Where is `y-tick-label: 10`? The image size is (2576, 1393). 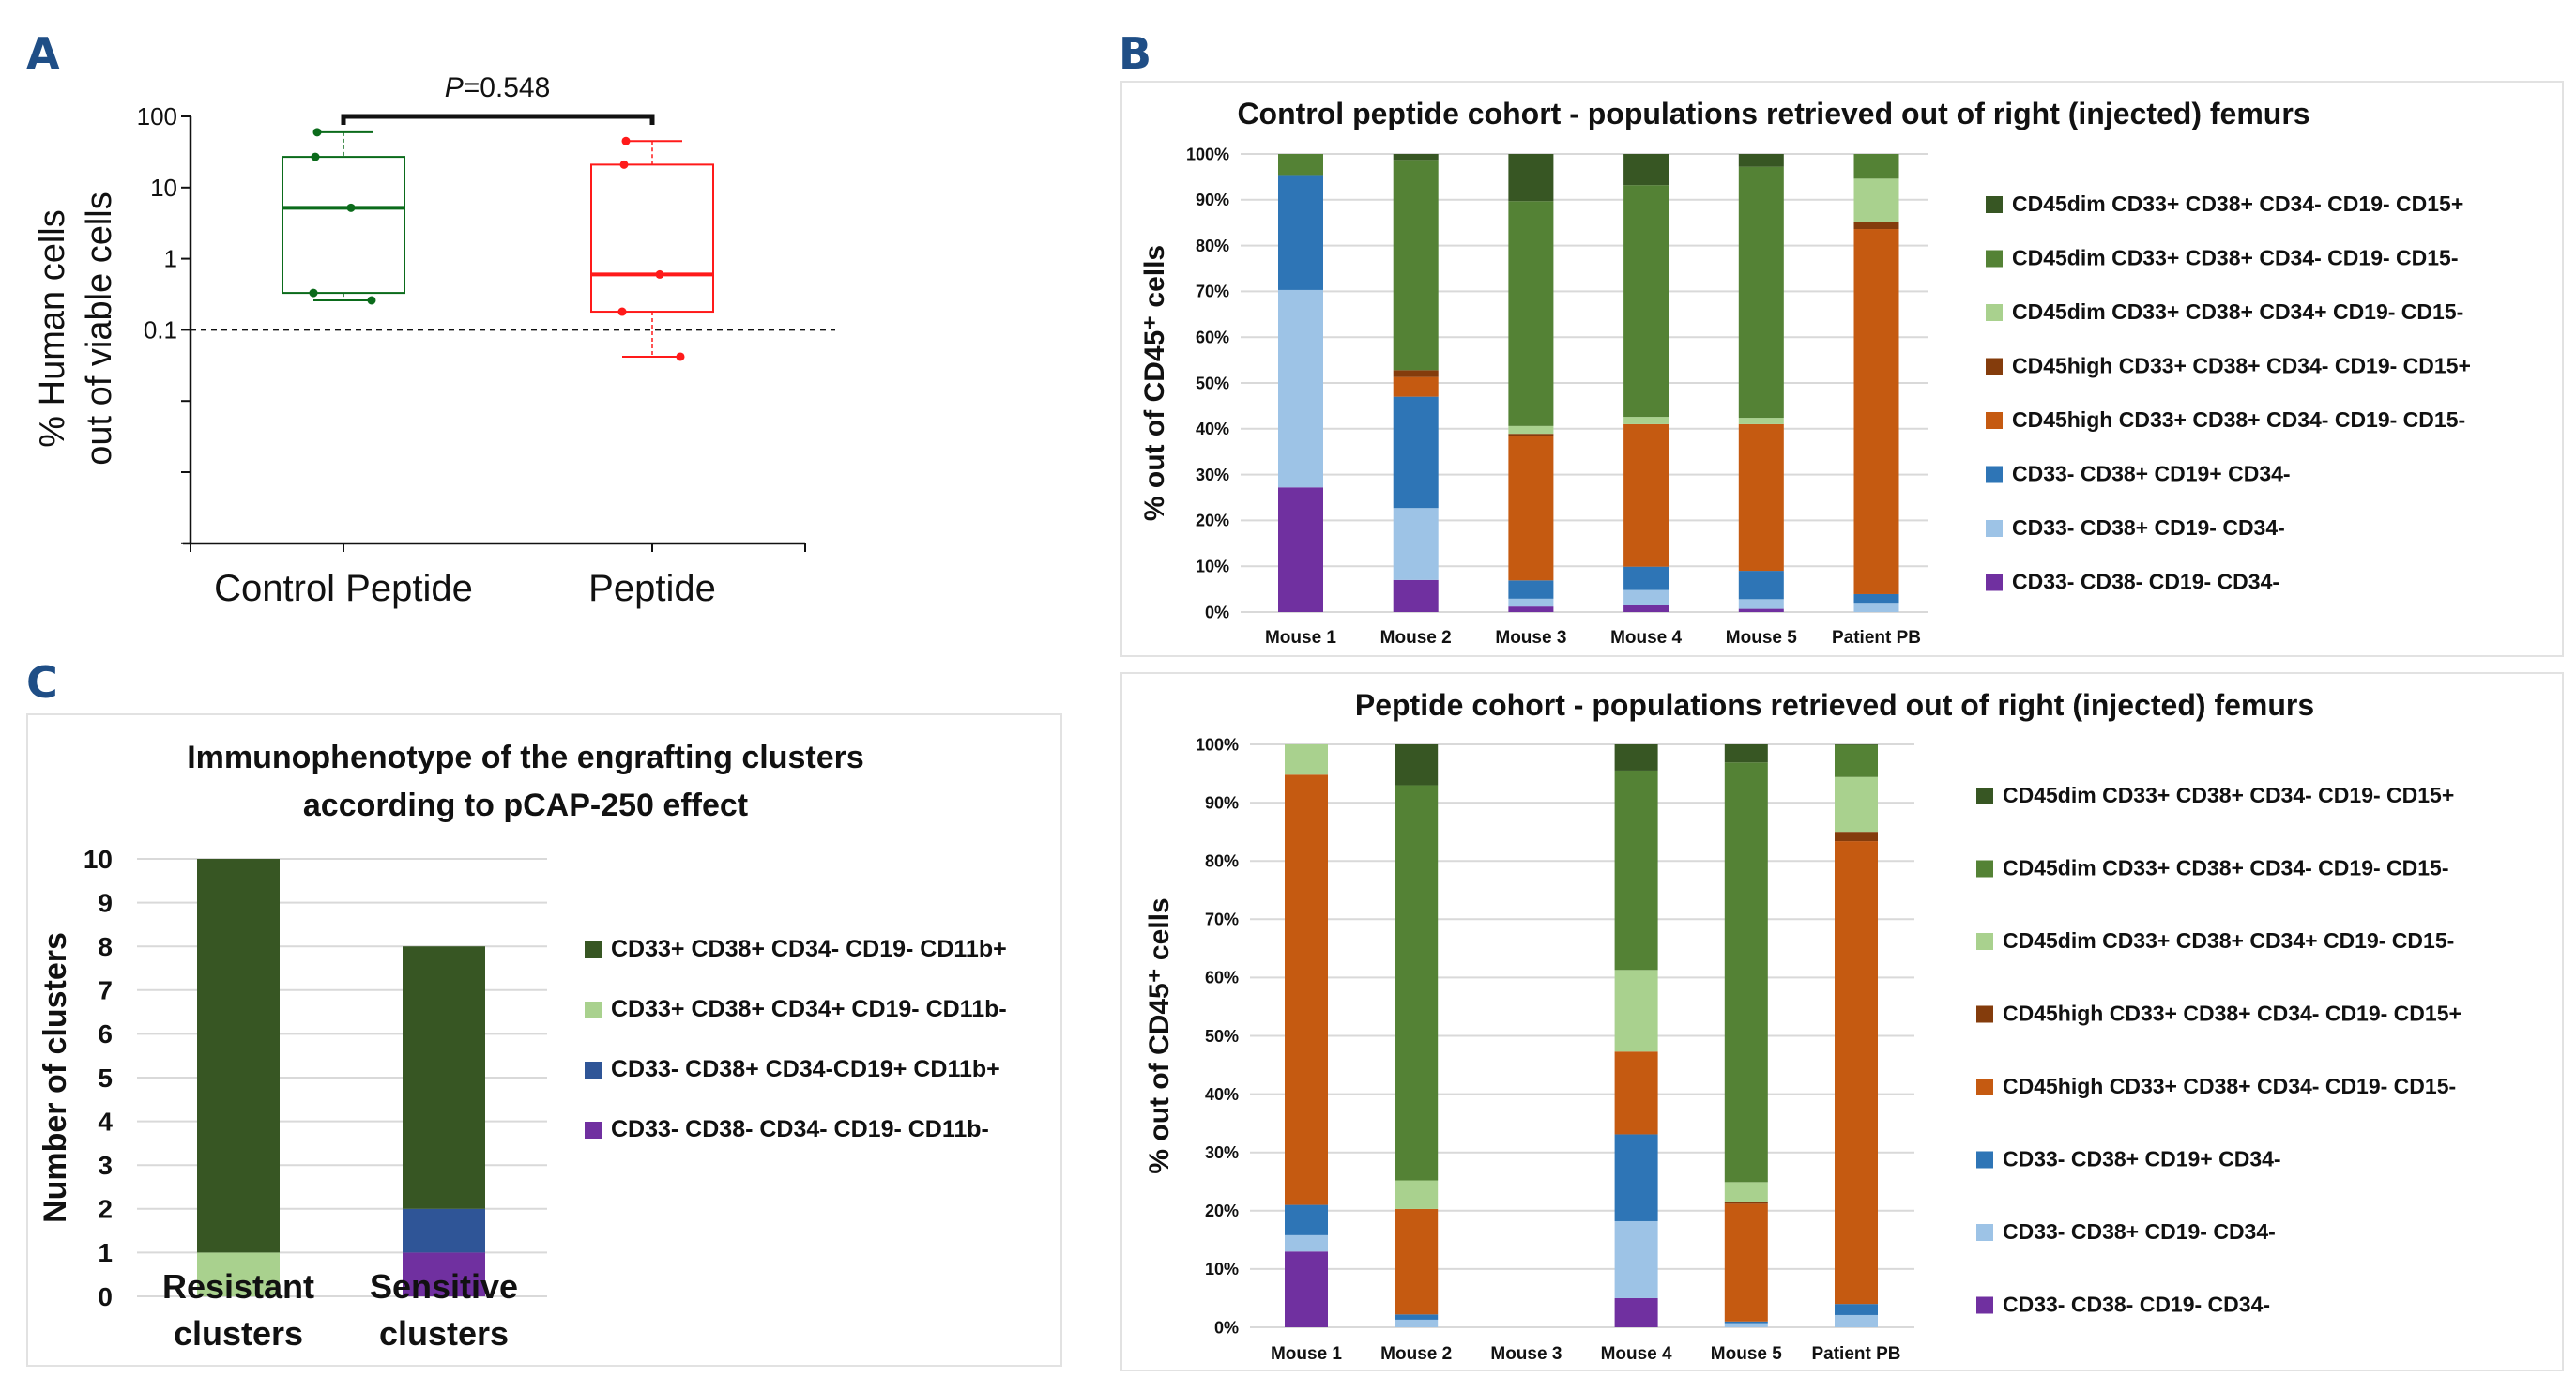 y-tick-label: 10 is located at coordinates (98, 859).